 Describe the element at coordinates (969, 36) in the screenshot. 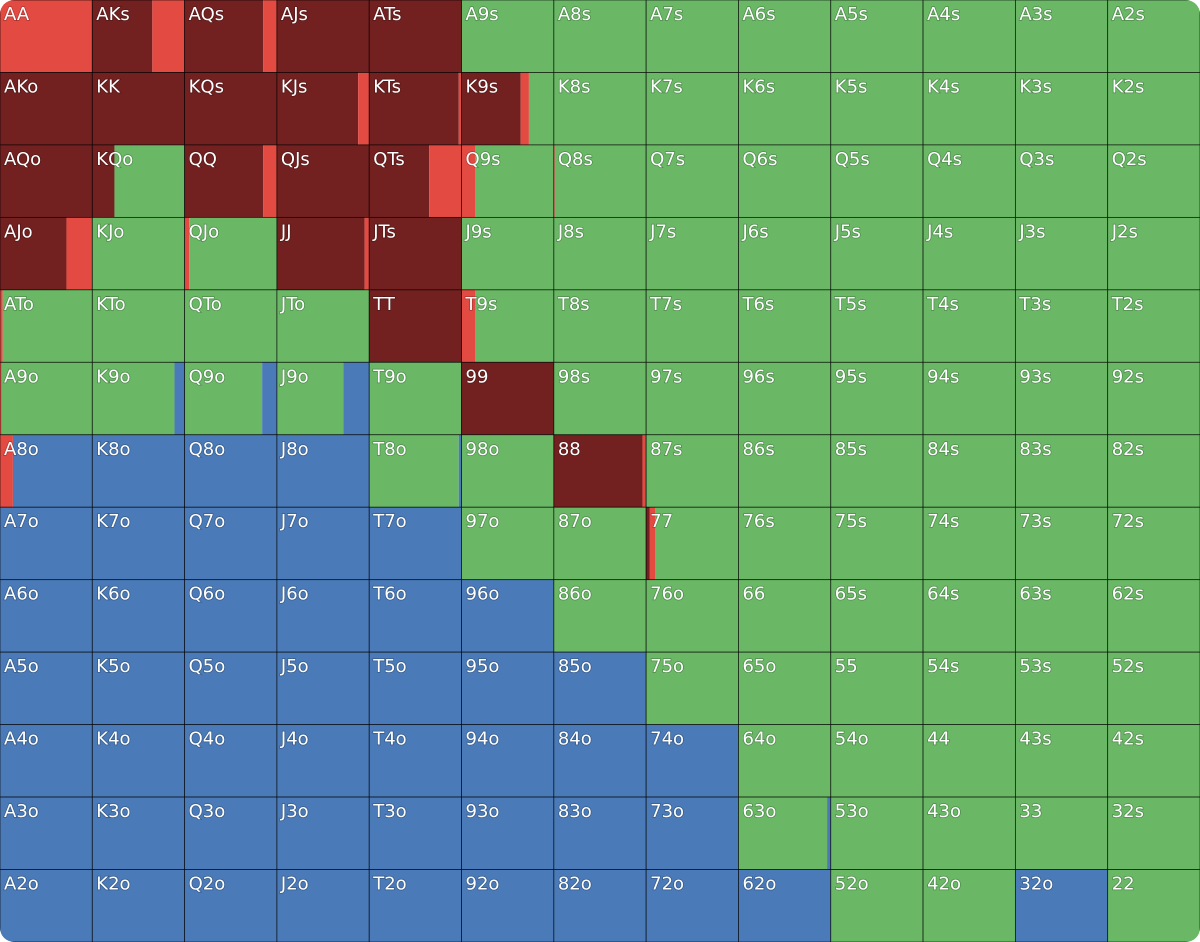

I see `hand-cell: A4s` at that location.